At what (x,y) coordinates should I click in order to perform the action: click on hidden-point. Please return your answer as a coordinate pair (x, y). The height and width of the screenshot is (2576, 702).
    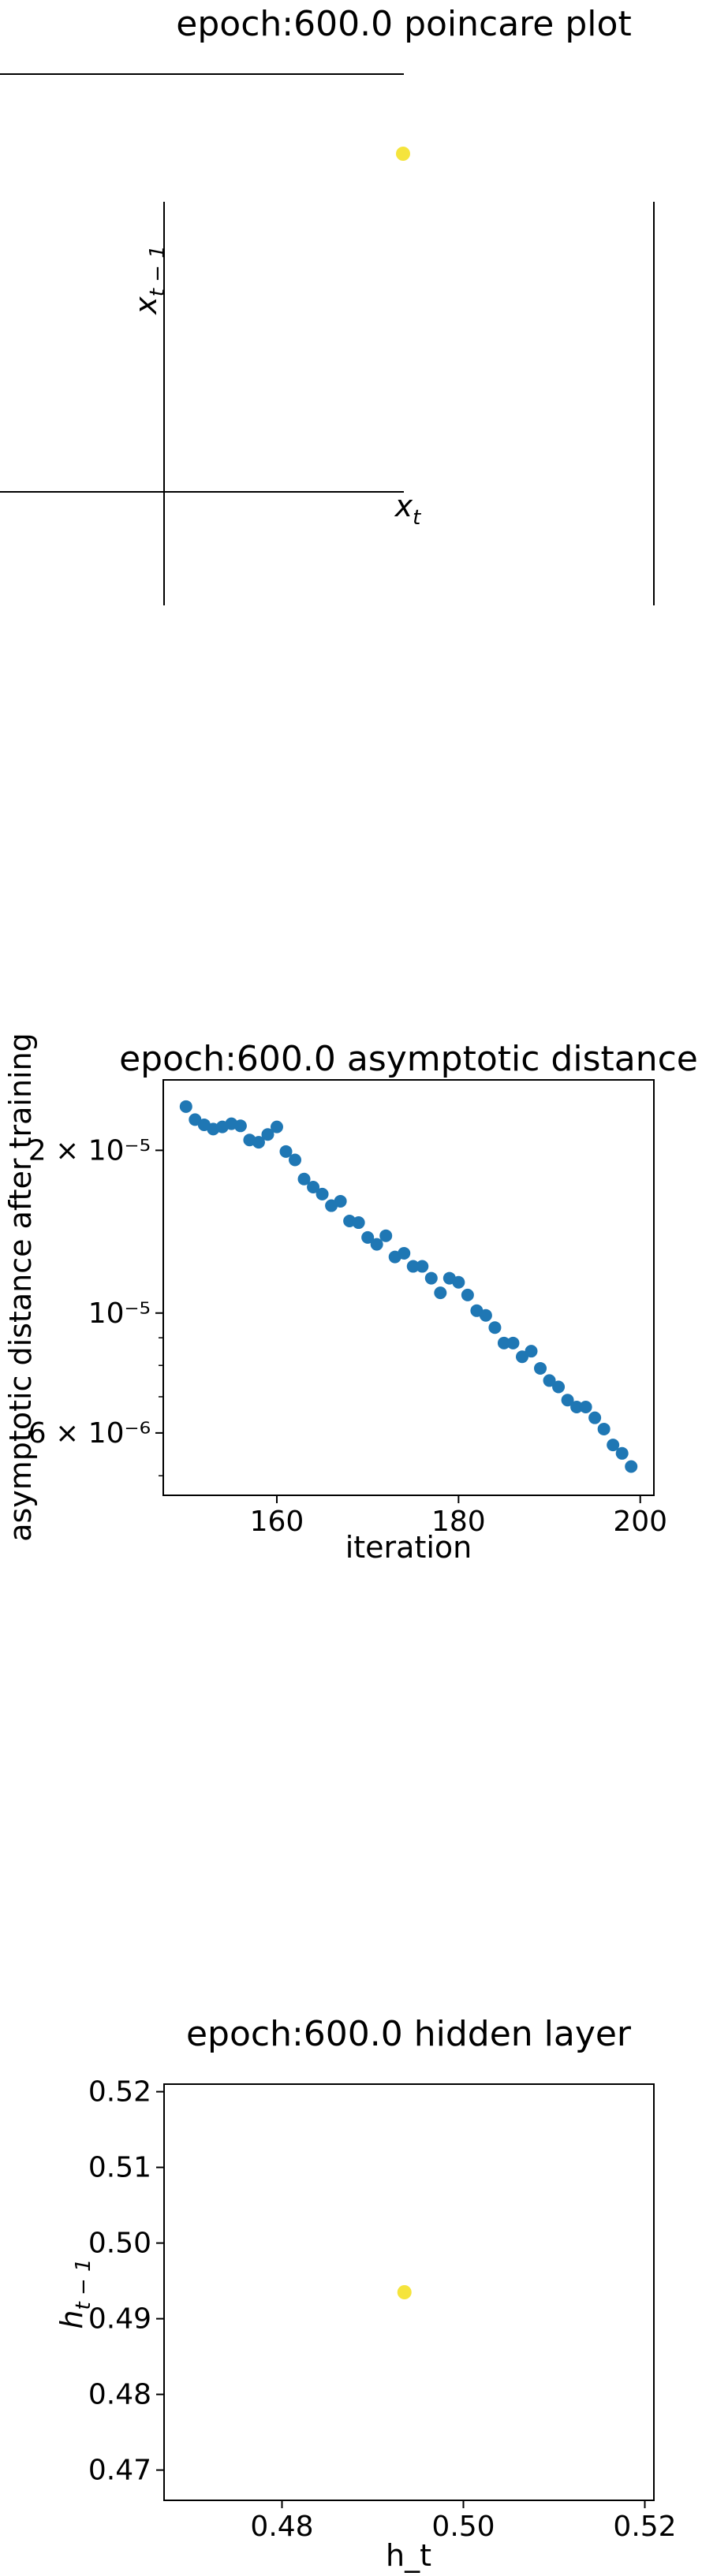
    Looking at the image, I should click on (404, 2292).